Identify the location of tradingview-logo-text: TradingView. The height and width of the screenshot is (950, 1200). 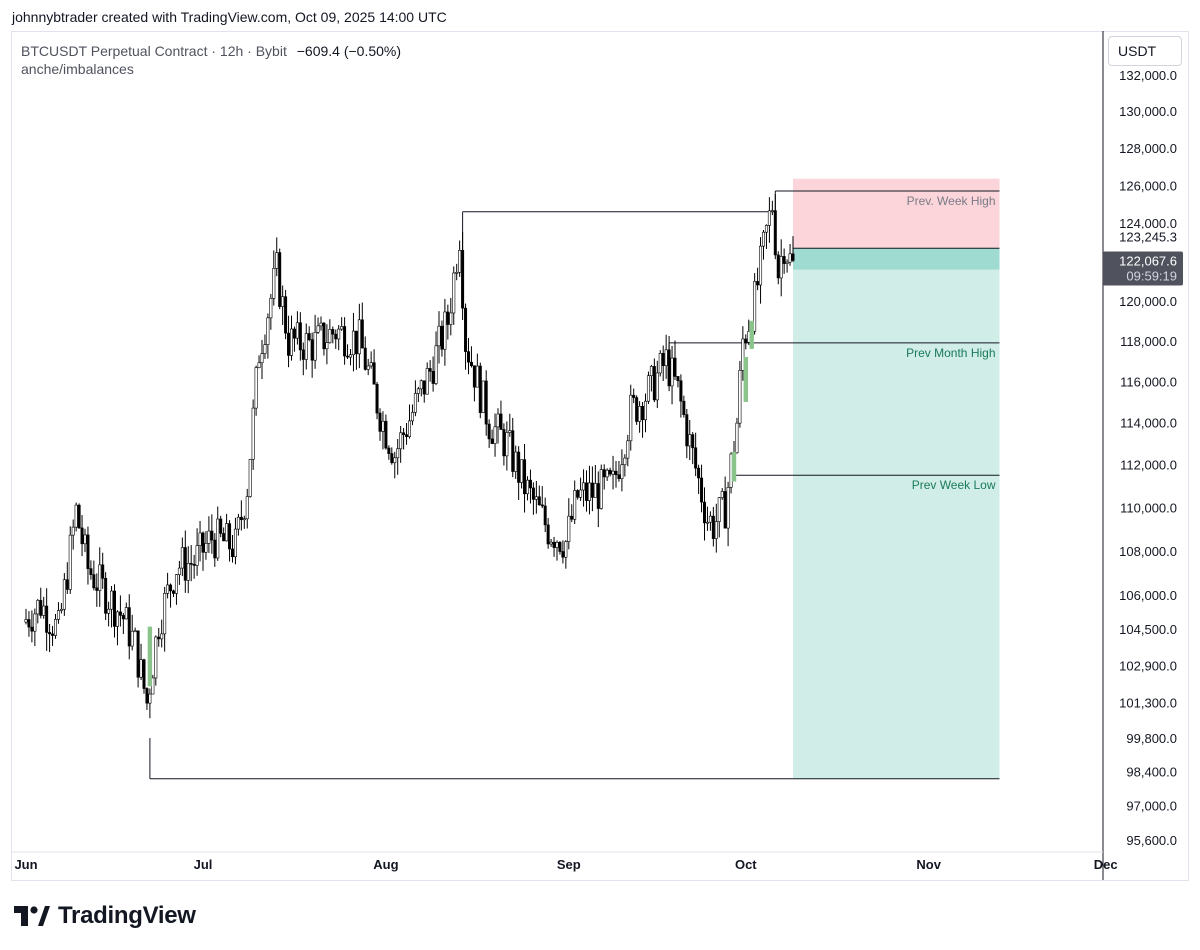
(127, 915).